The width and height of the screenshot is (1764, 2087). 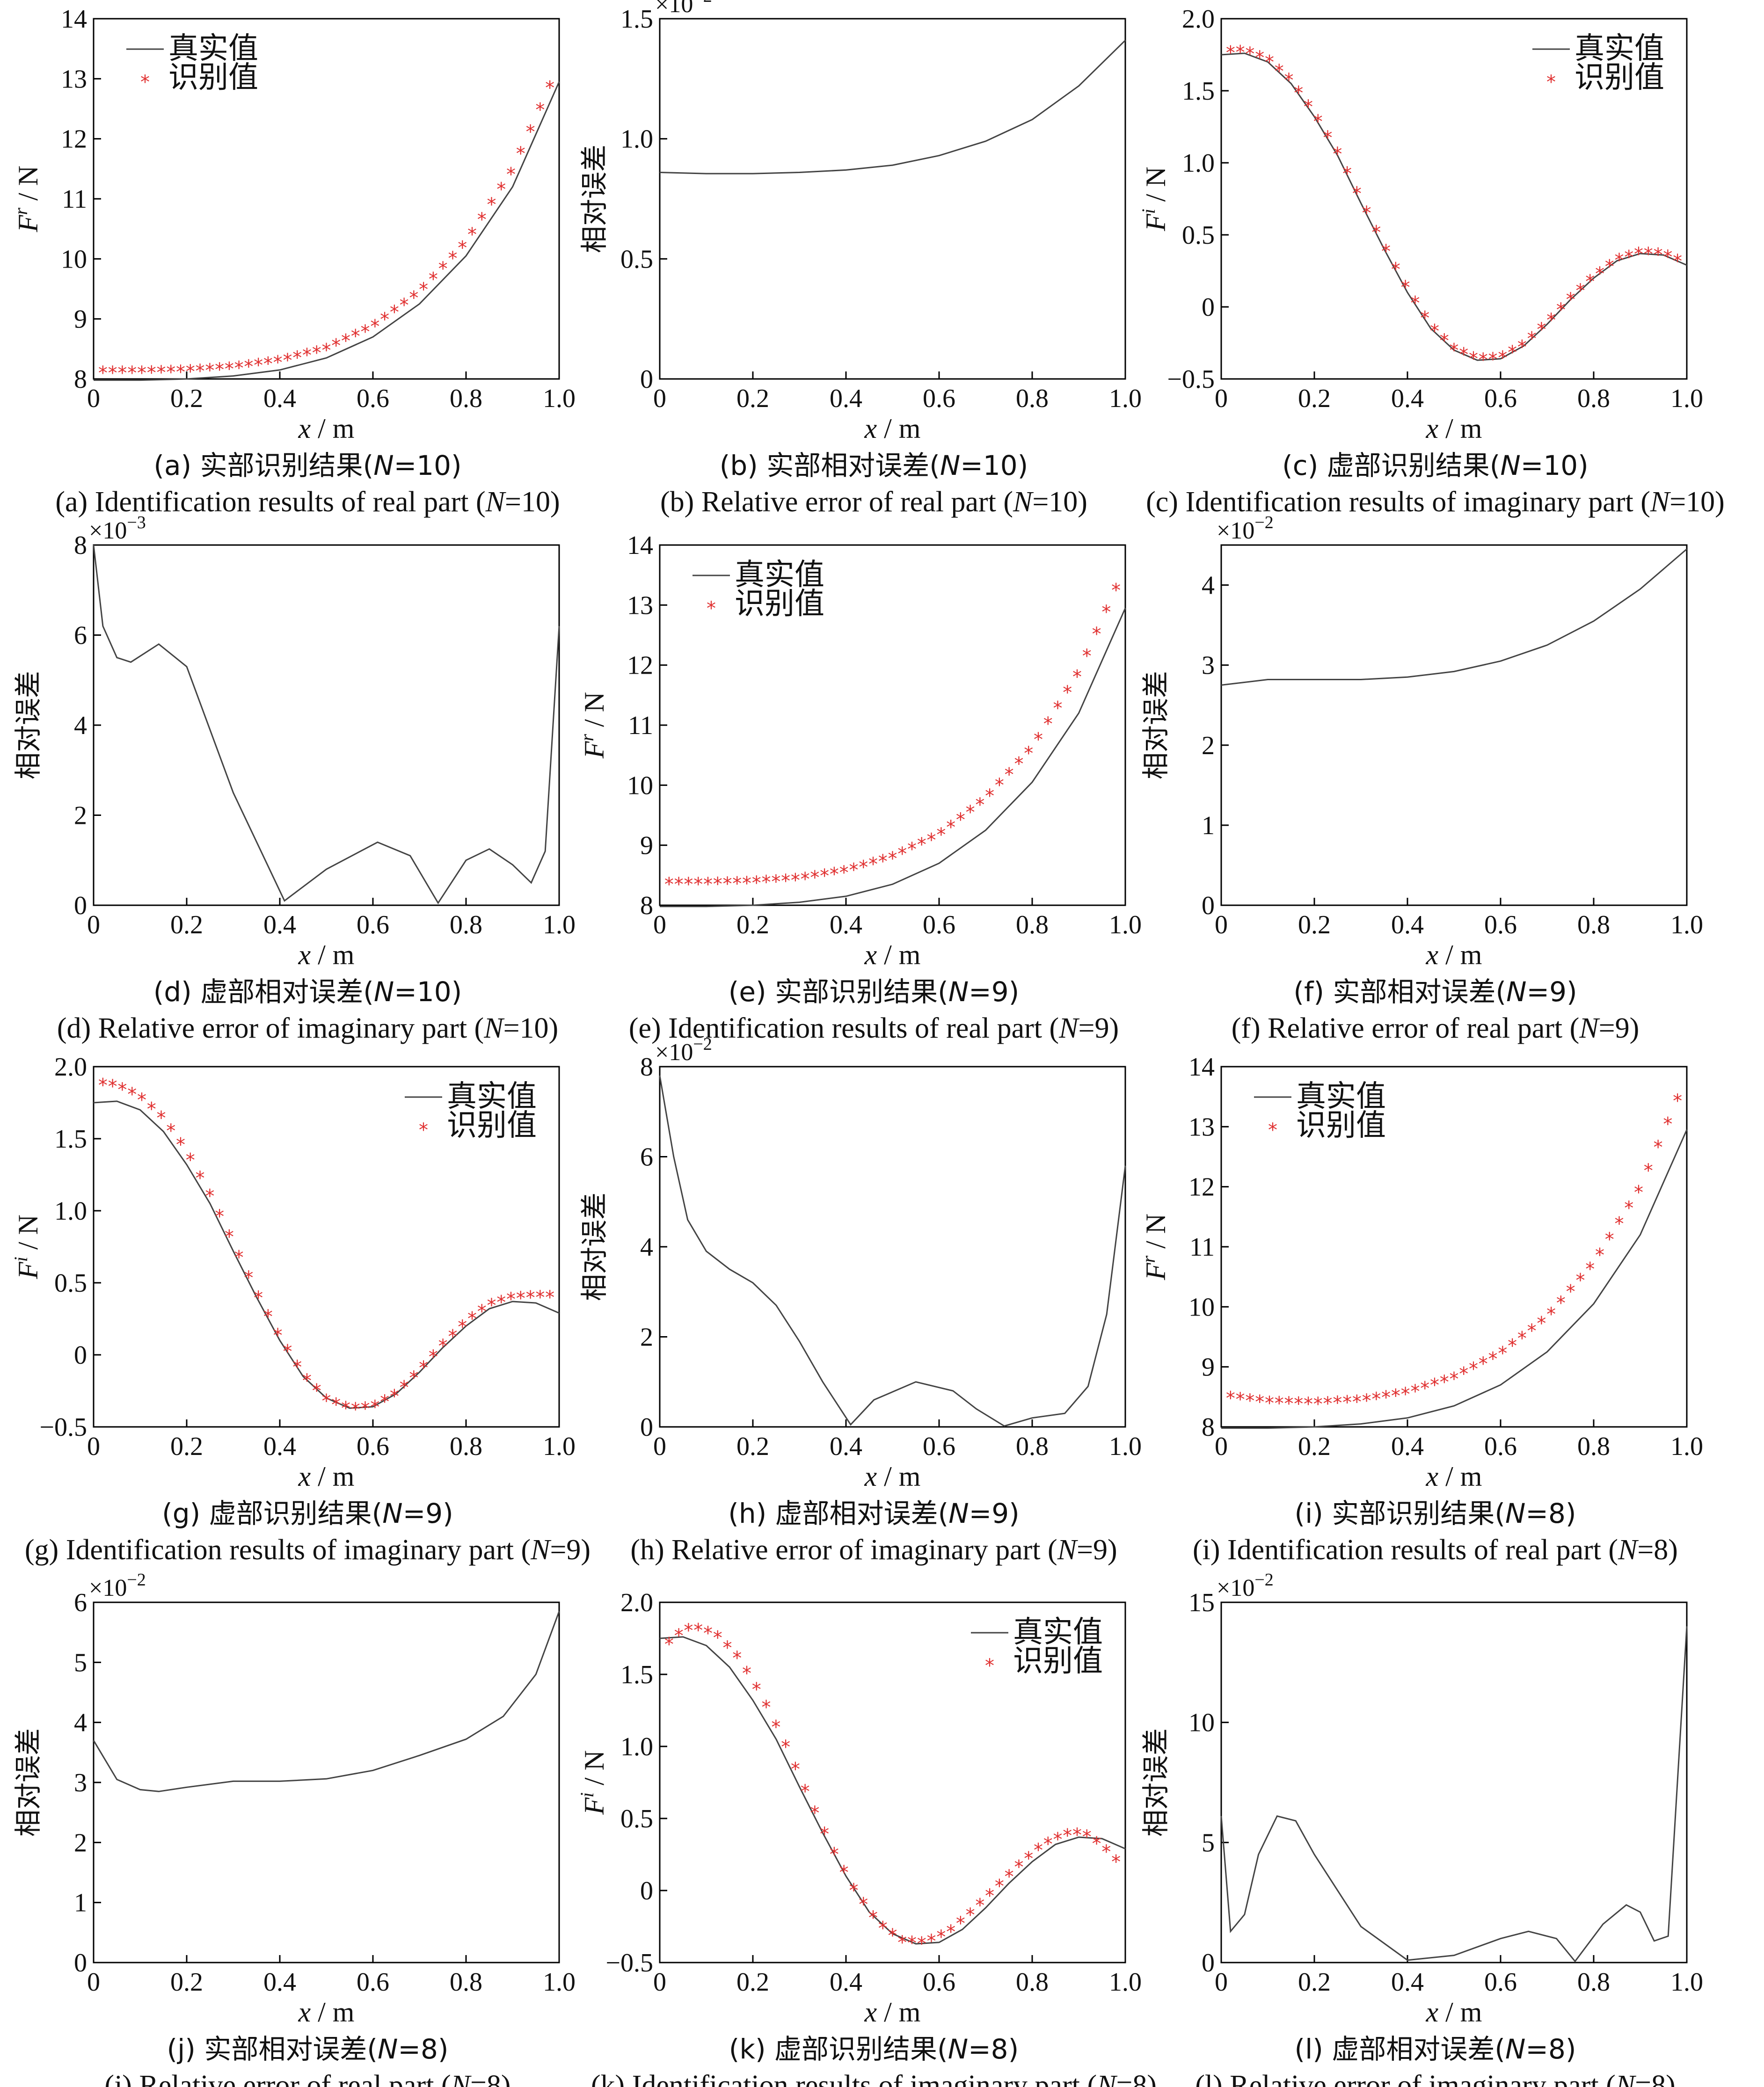 I want to click on caption-cn: (l) 虚部相对误差(N=8), so click(x=1435, y=2049).